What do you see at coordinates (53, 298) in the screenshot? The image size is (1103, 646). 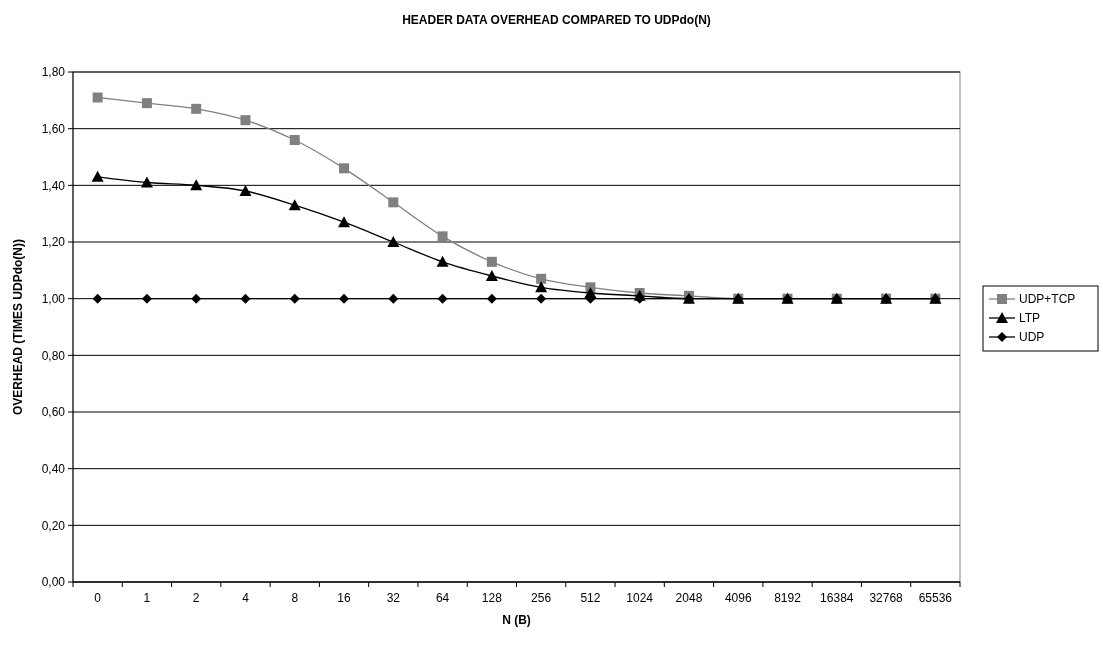 I see `y-tick-label: 1,00` at bounding box center [53, 298].